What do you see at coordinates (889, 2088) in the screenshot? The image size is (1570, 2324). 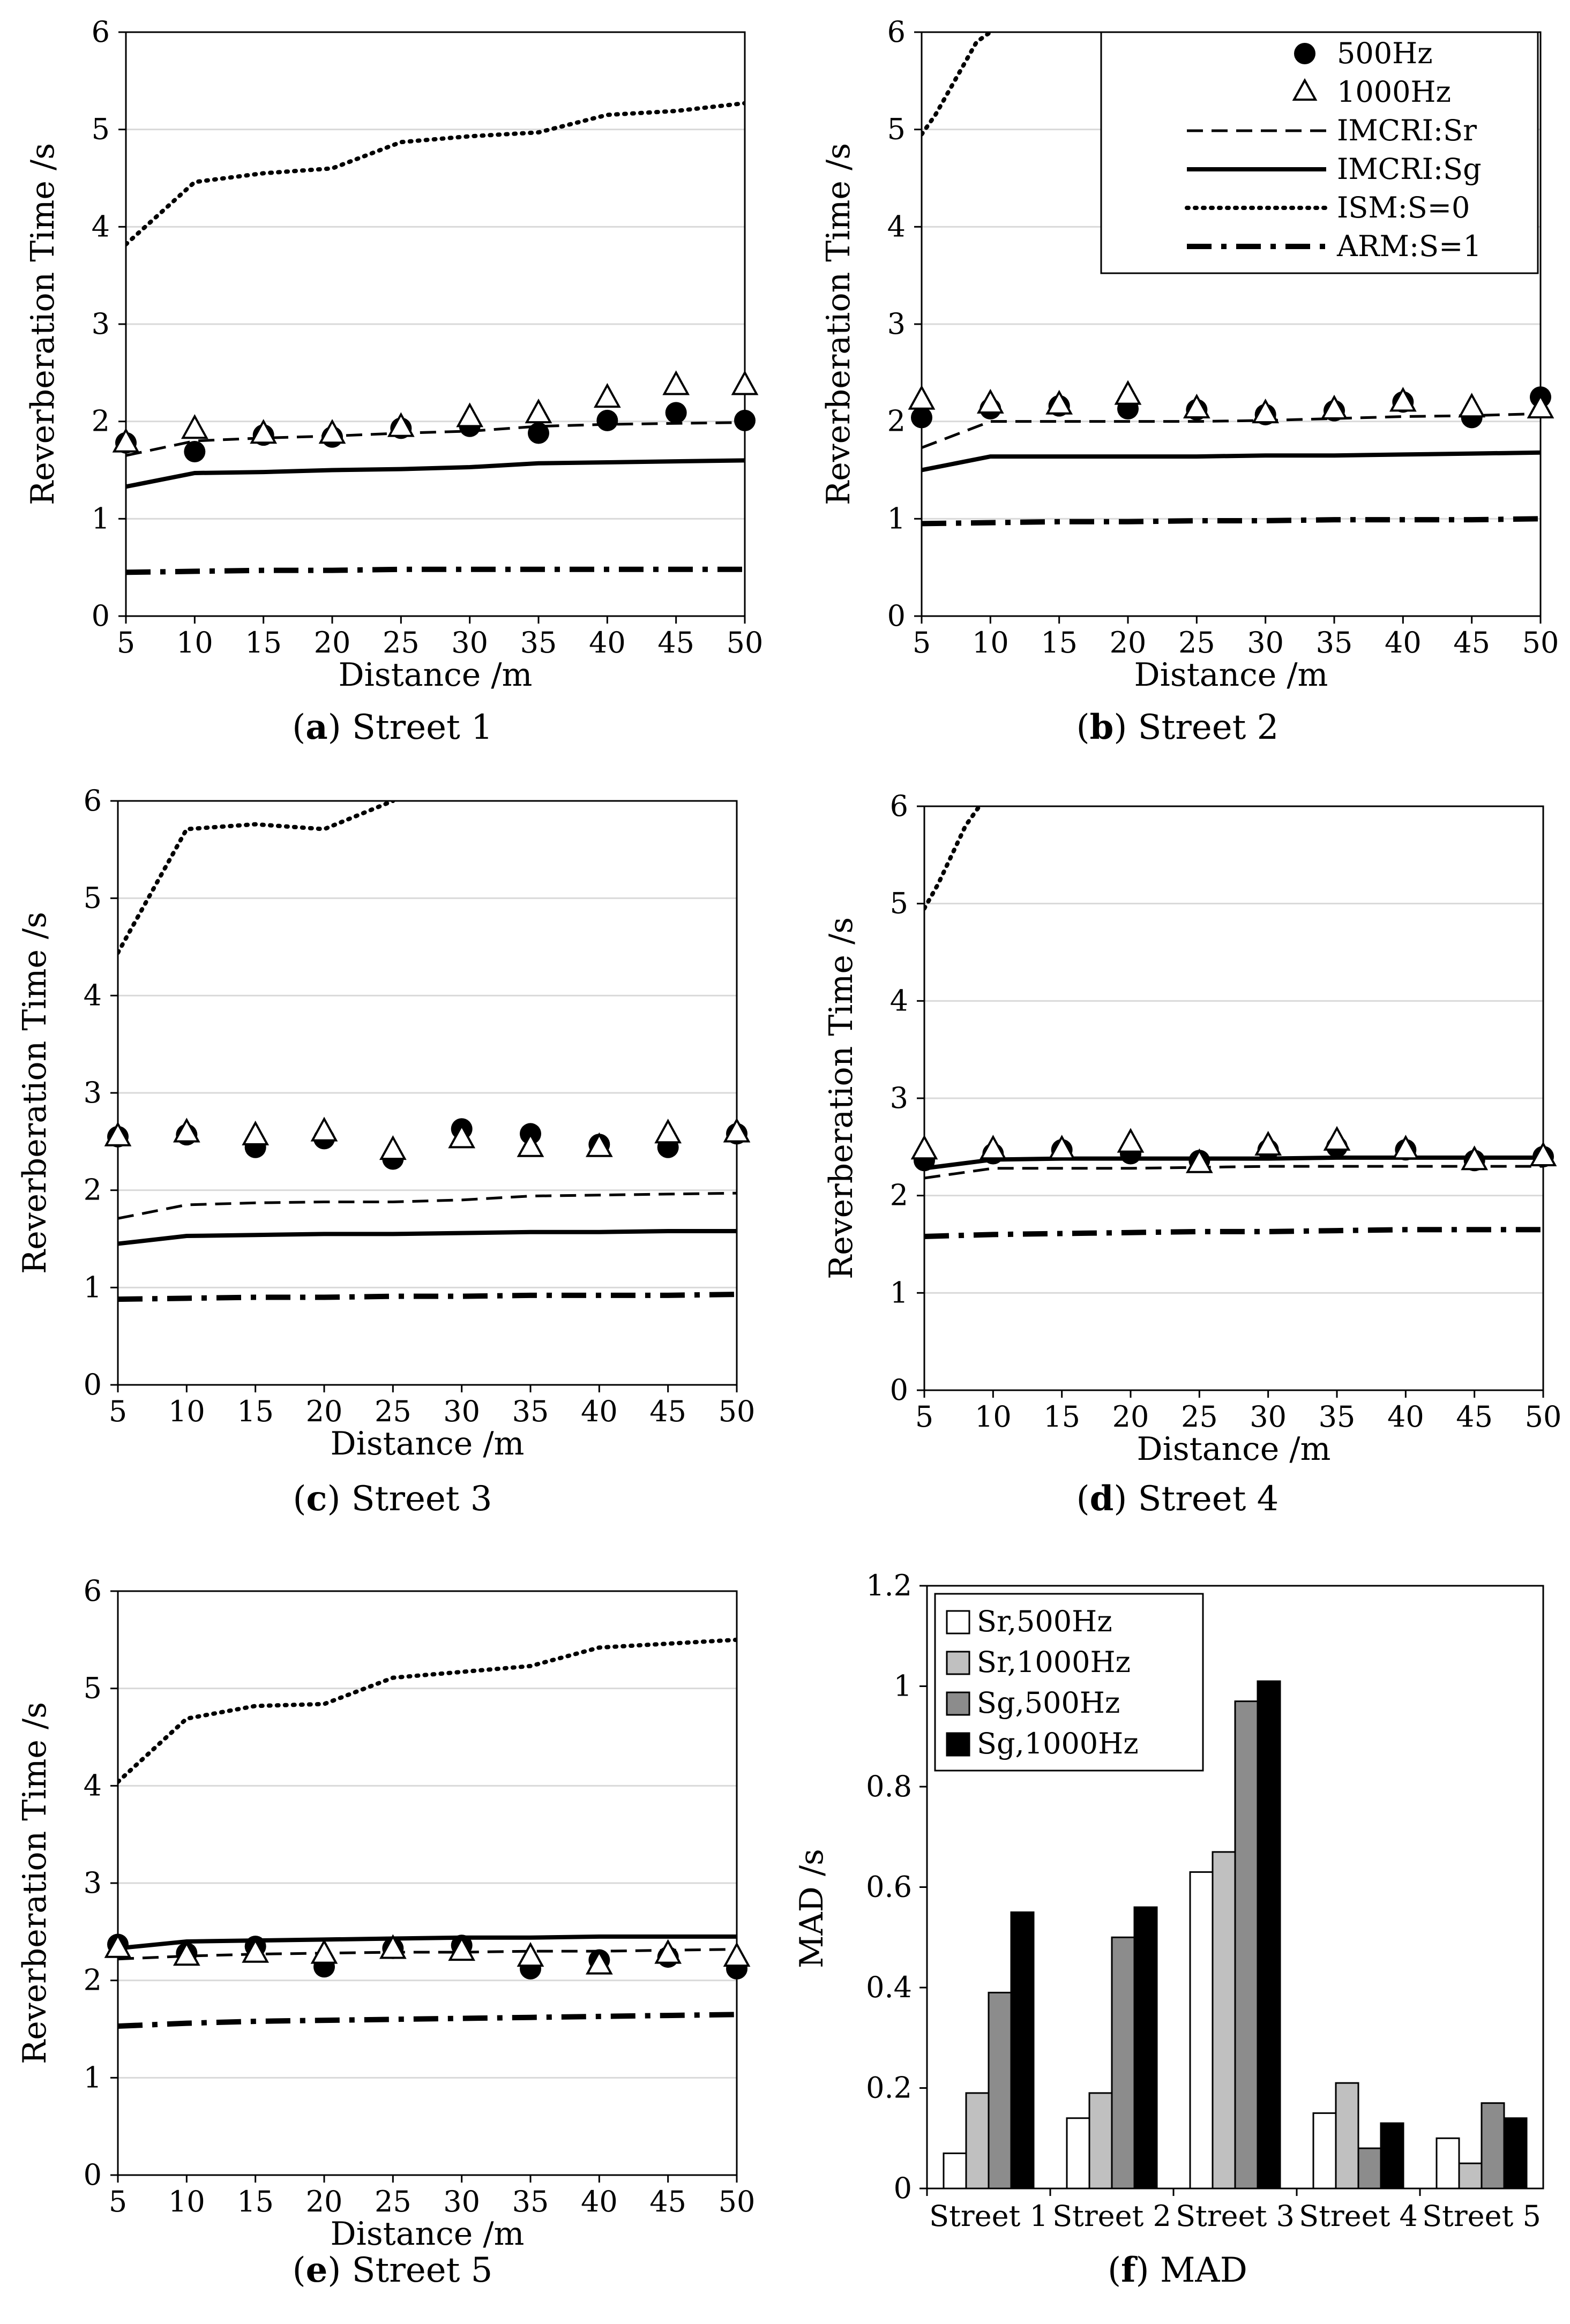 I see `y-tick-label: 0.2` at bounding box center [889, 2088].